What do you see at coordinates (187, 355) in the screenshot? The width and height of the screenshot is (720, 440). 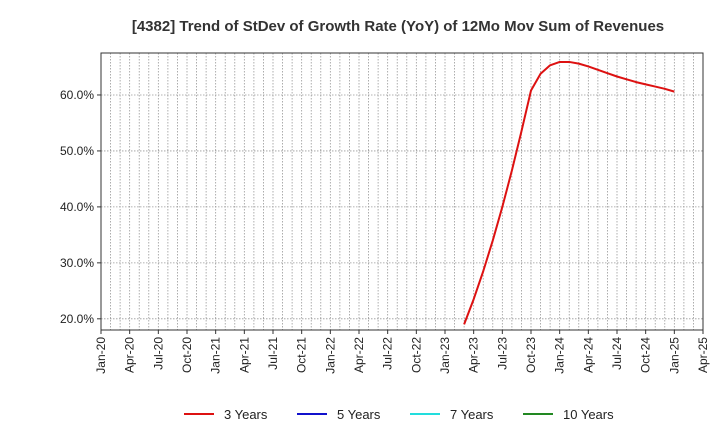 I see `x-tick-label: Oct-20` at bounding box center [187, 355].